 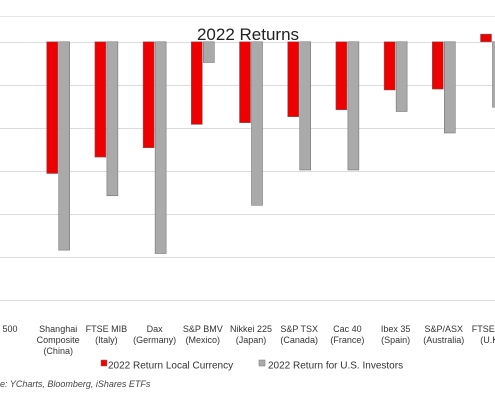 I want to click on x-tick-label-line: Ibex 35, so click(x=396, y=329).